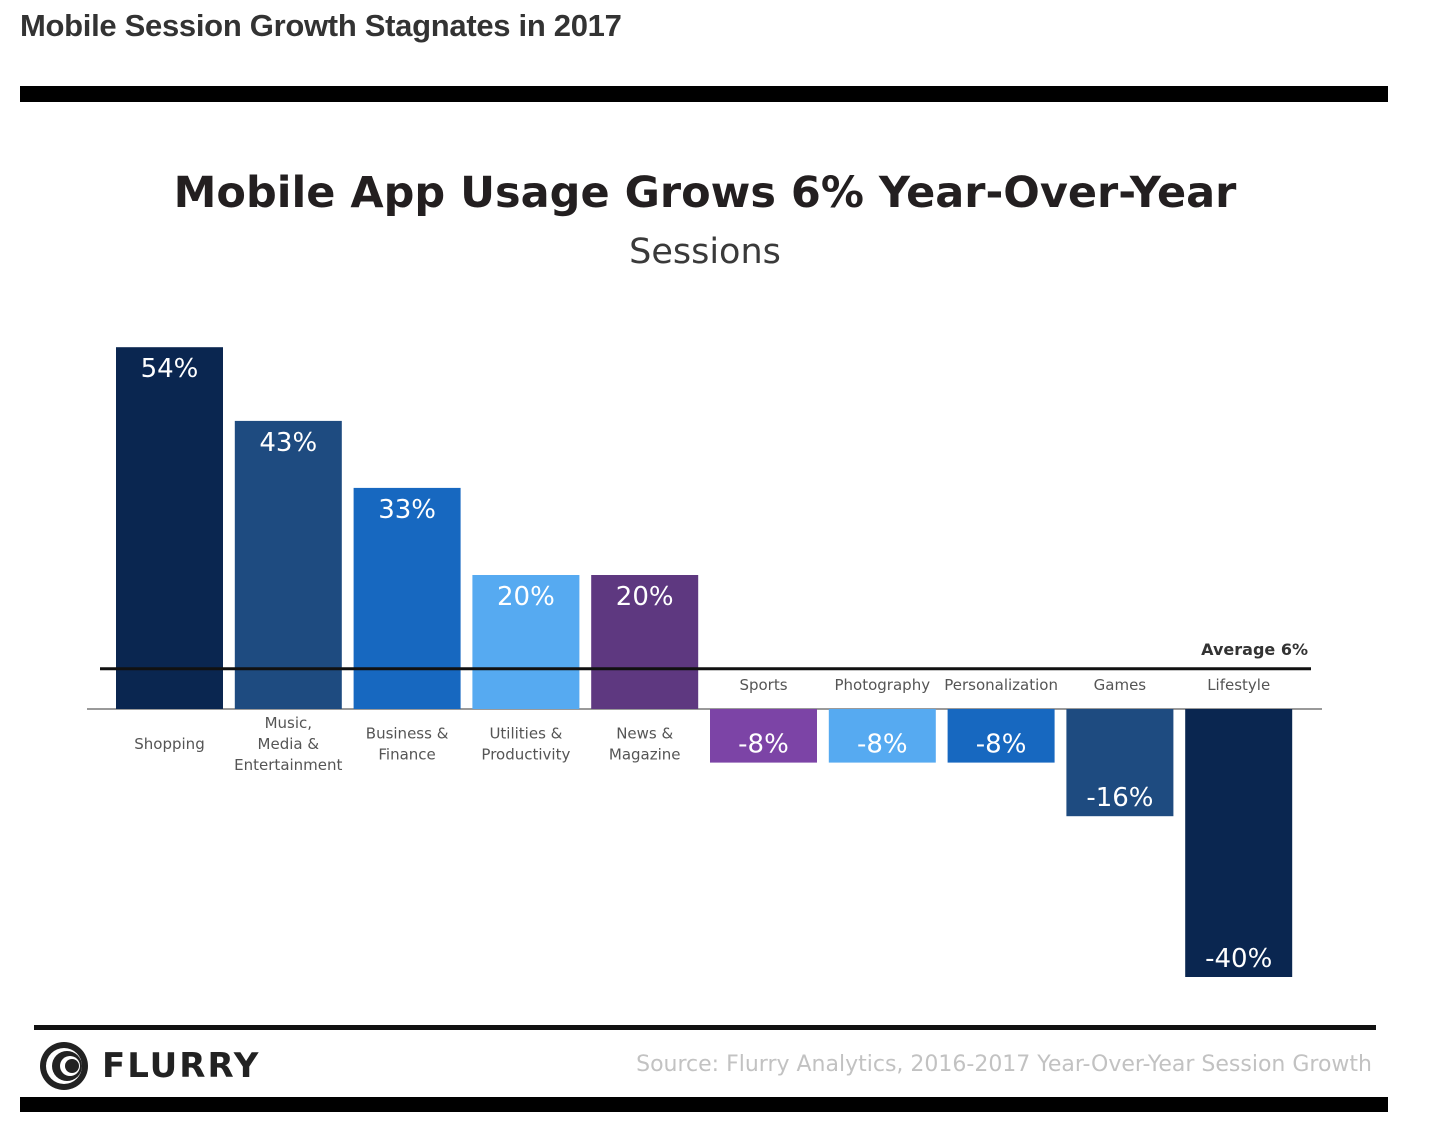 The image size is (1436, 1128). What do you see at coordinates (407, 734) in the screenshot?
I see `category-label-3-line-1: Business &` at bounding box center [407, 734].